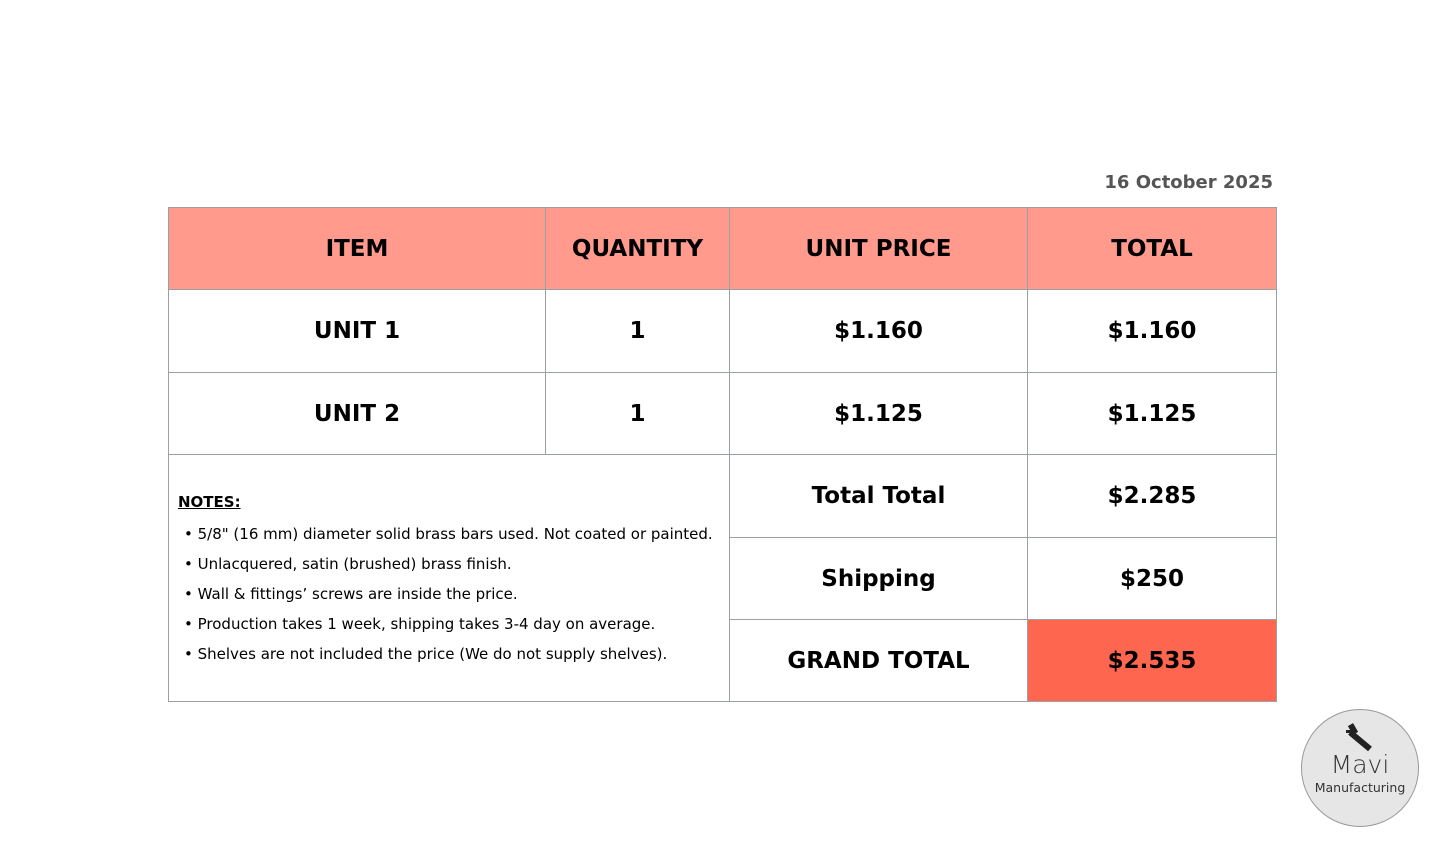 The width and height of the screenshot is (1445, 867). What do you see at coordinates (637, 331) in the screenshot?
I see `row1-quantity: 1` at bounding box center [637, 331].